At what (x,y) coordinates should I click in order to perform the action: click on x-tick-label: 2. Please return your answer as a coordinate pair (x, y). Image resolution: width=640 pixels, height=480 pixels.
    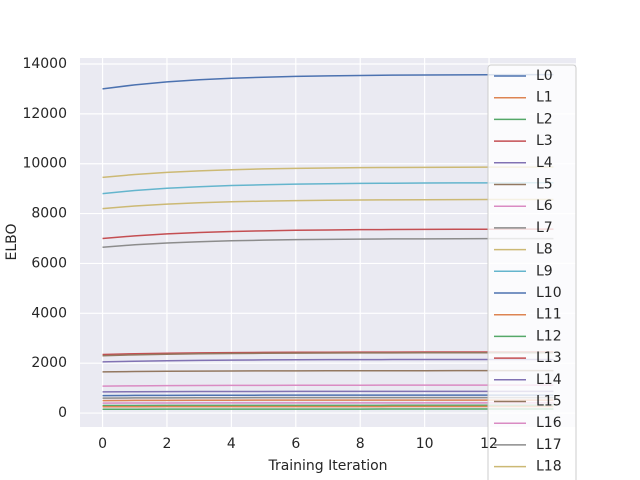
    Looking at the image, I should click on (167, 444).